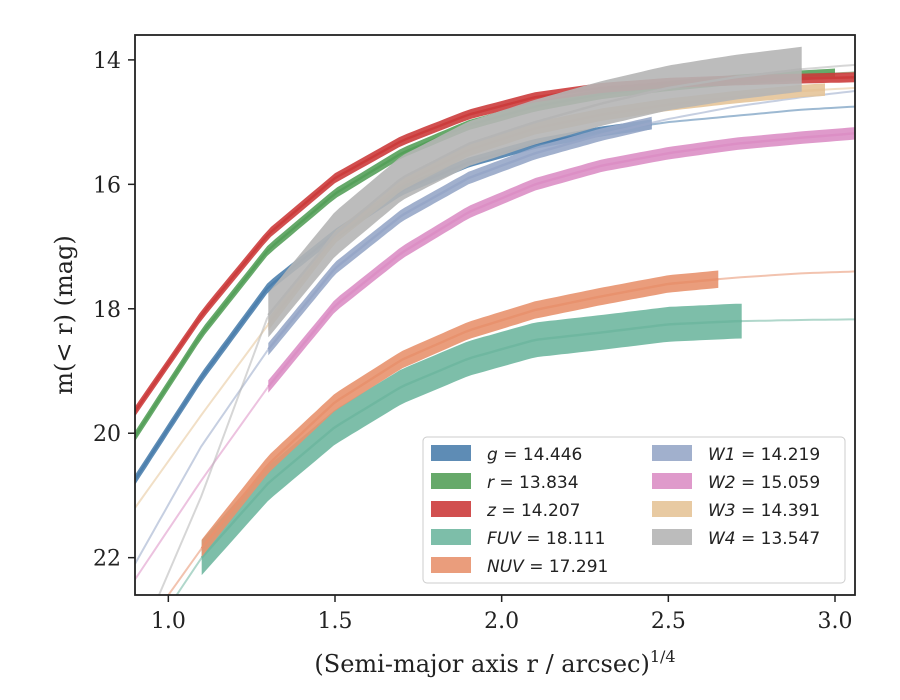  I want to click on legend-swatch-g, so click(451, 453).